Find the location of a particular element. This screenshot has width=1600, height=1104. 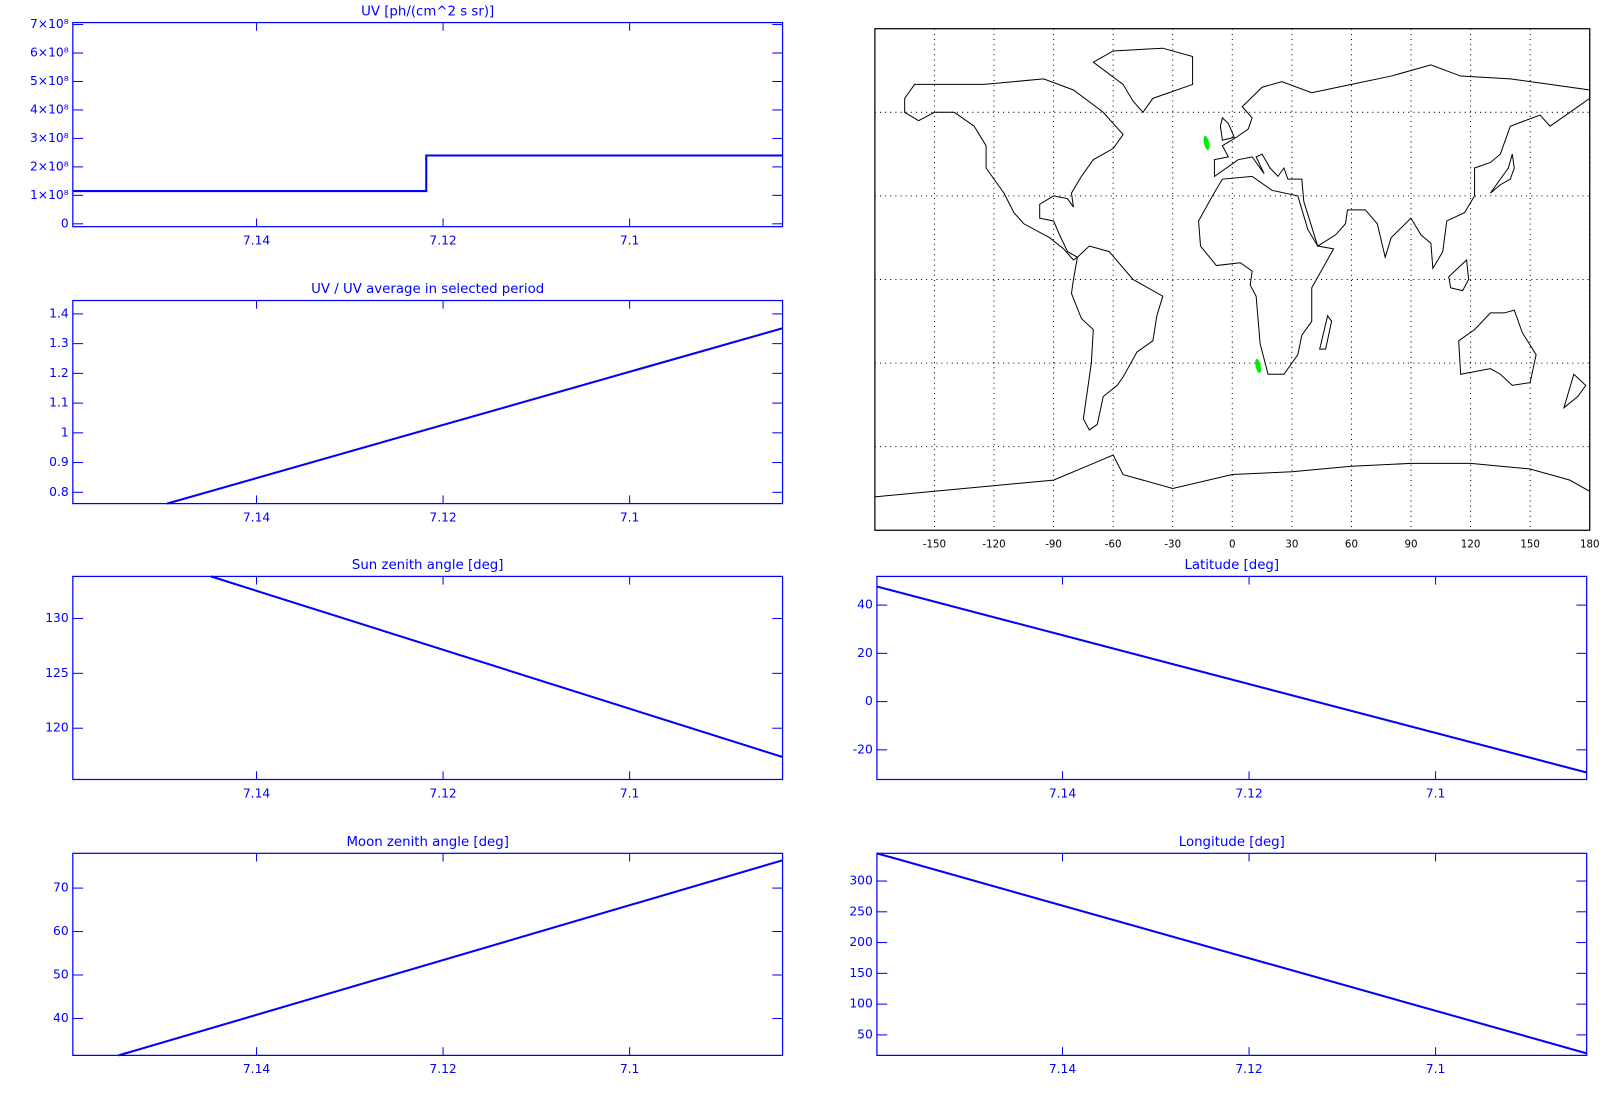

y-tick-label: 70 is located at coordinates (61, 888).